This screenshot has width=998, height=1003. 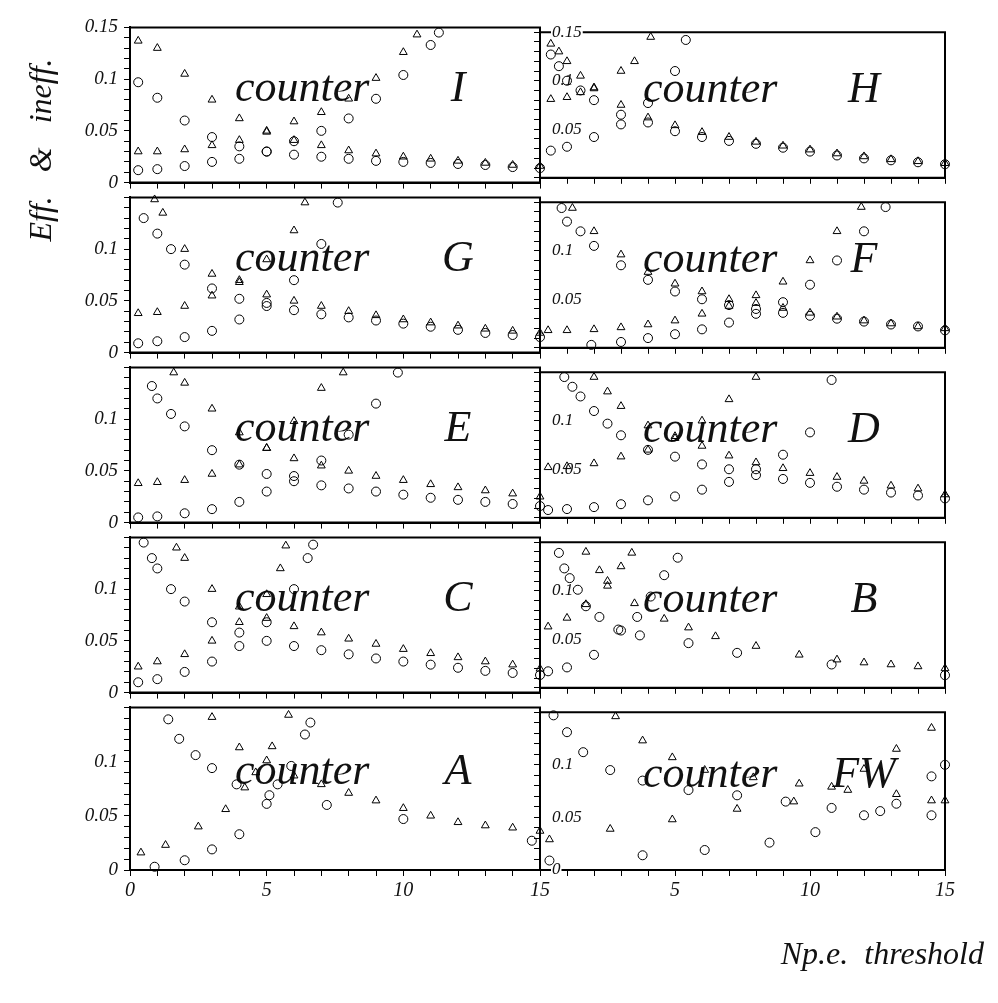 What do you see at coordinates (864, 427) in the screenshot?
I see `annotation: D` at bounding box center [864, 427].